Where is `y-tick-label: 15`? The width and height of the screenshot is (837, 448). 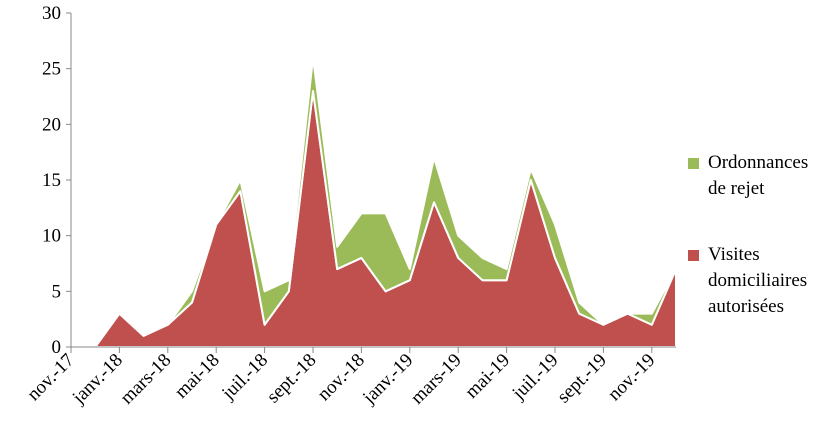 y-tick-label: 15 is located at coordinates (51, 180).